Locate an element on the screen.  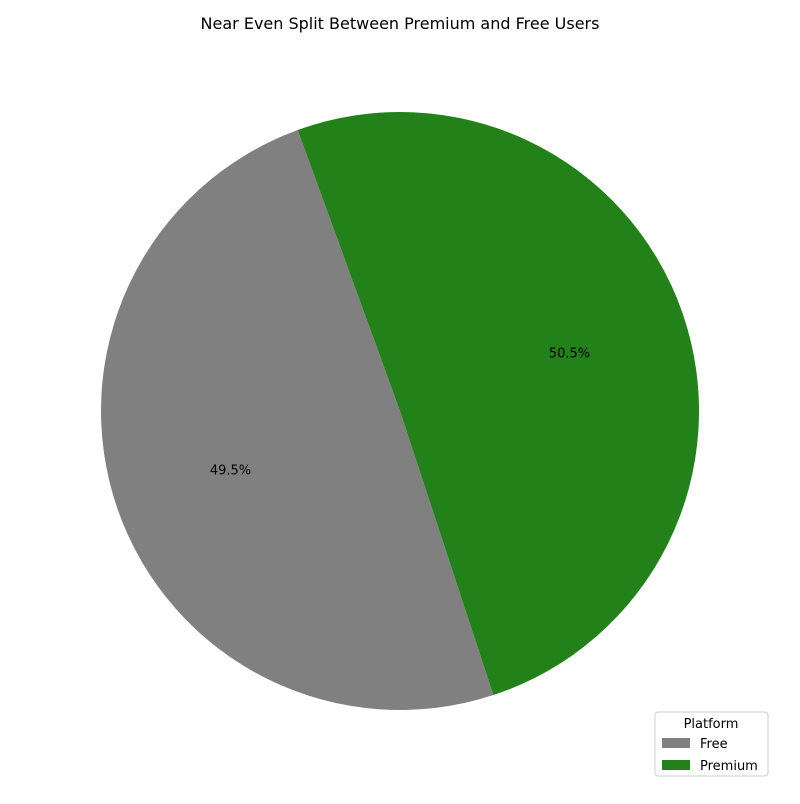
legend-items: Free Premium is located at coordinates (710, 755).